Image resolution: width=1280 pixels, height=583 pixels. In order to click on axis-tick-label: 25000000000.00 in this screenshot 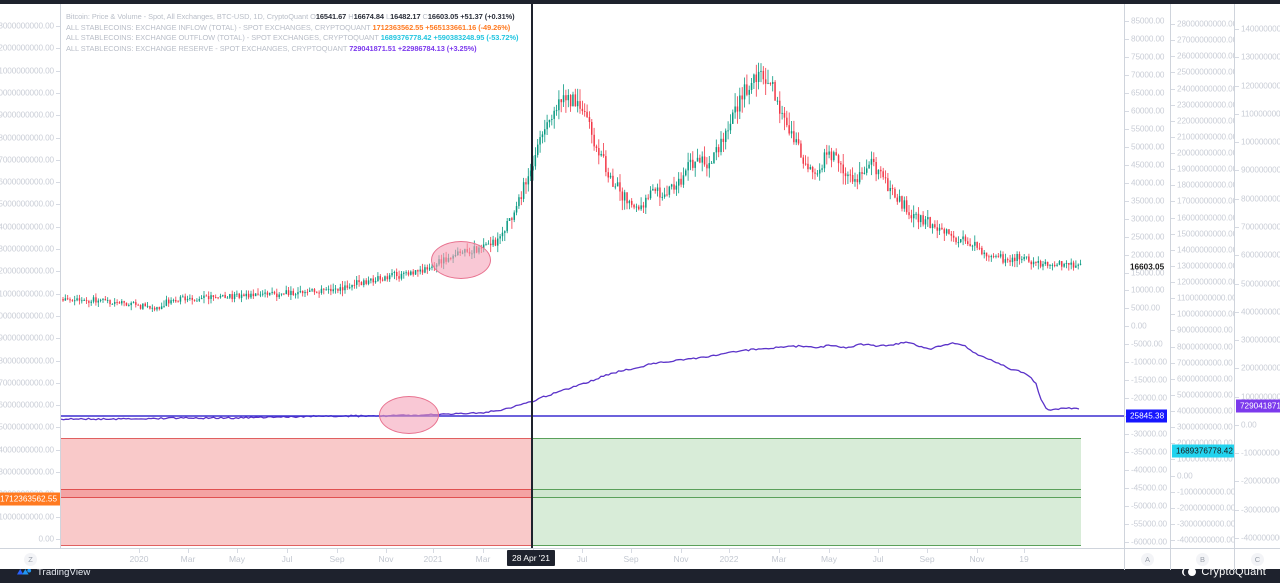, I will do `click(1207, 72)`.